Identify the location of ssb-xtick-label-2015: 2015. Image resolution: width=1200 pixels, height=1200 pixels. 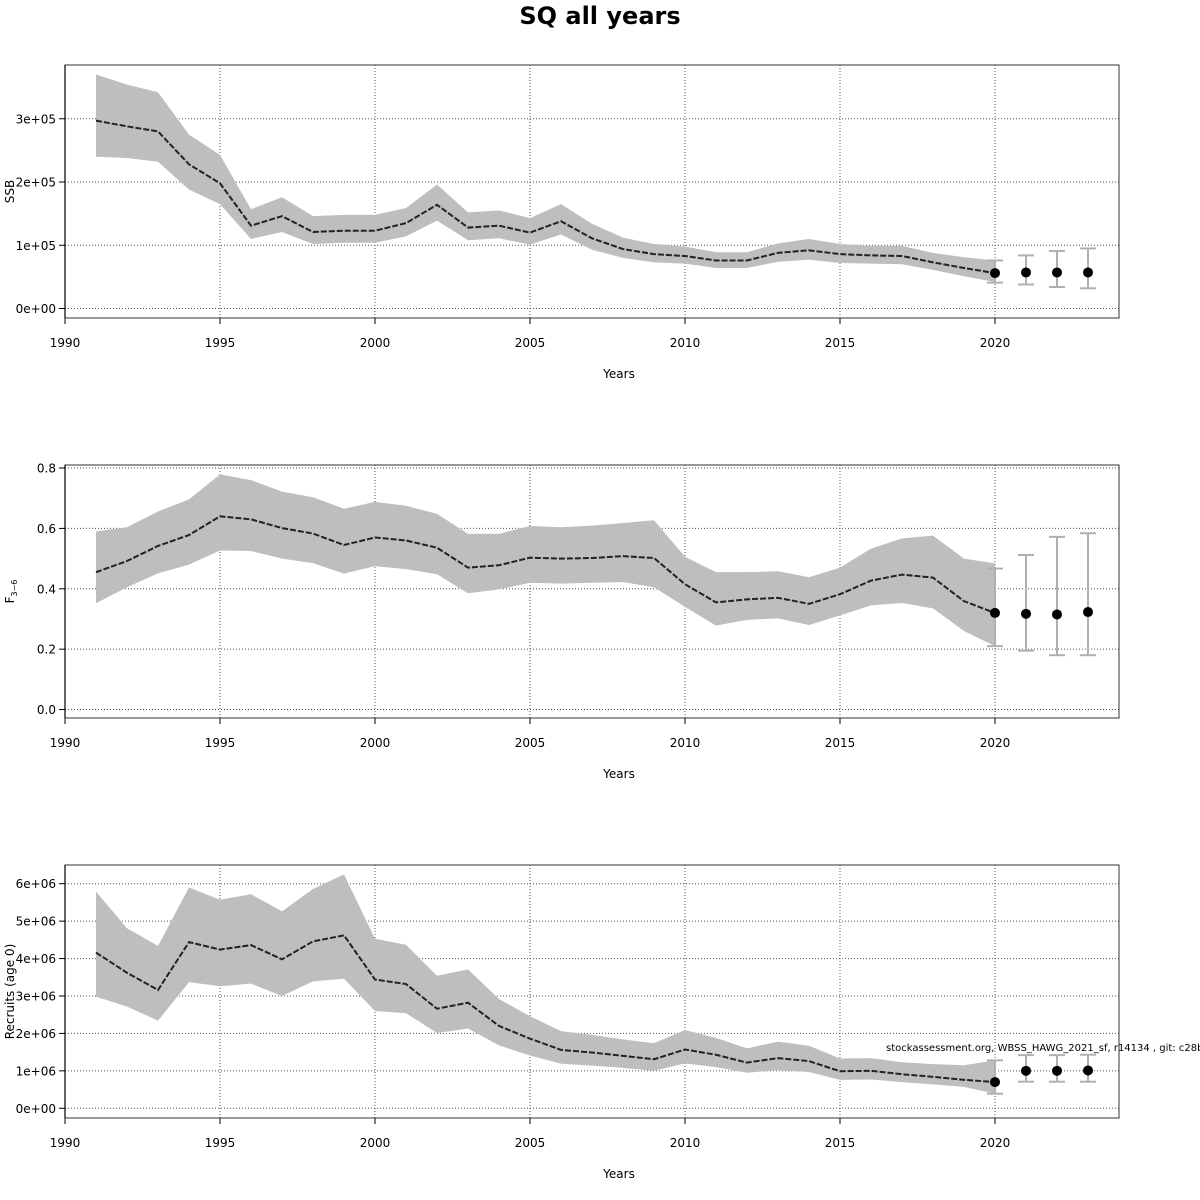
(840, 343).